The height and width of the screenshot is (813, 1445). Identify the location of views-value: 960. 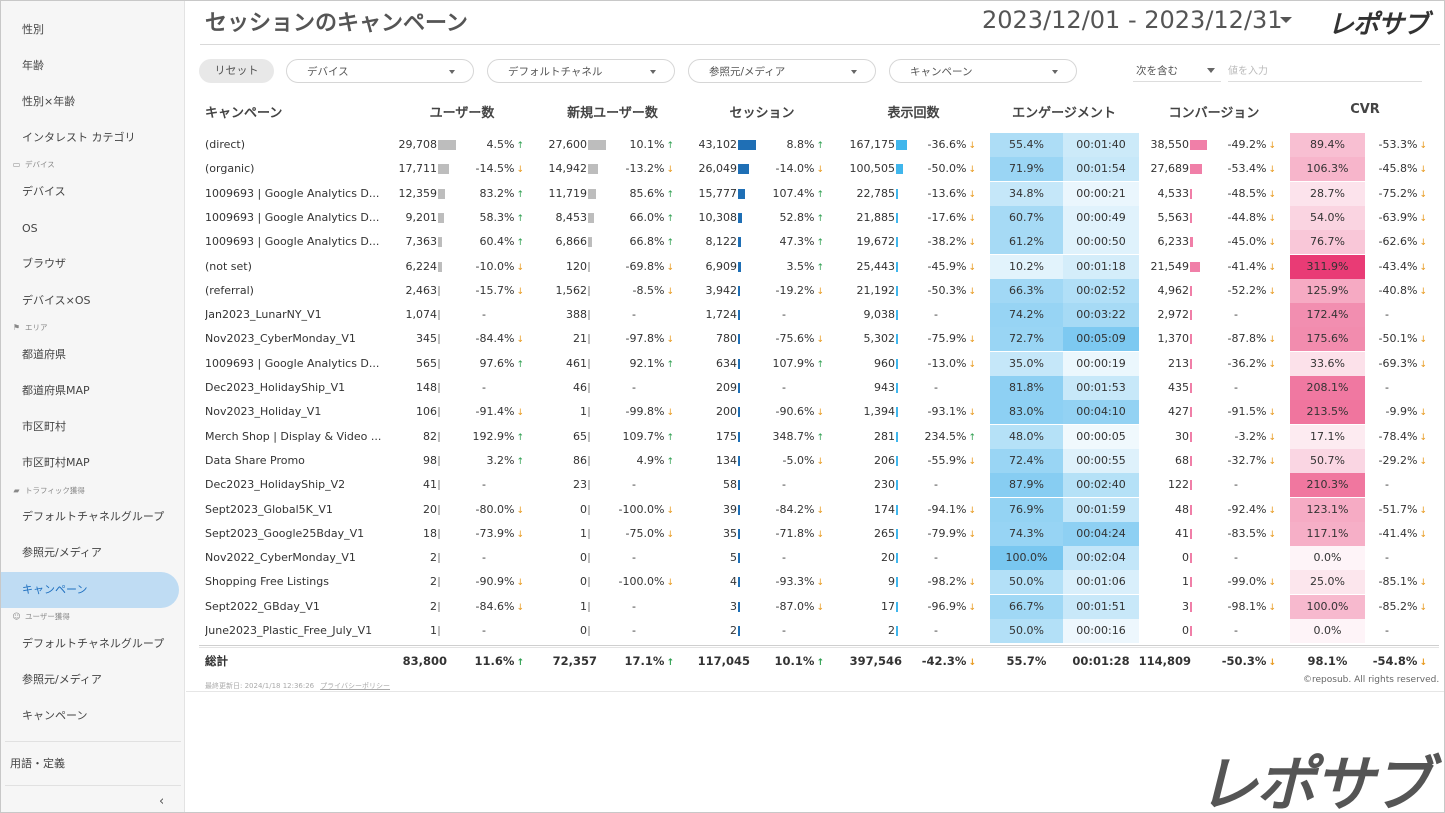
(884, 363).